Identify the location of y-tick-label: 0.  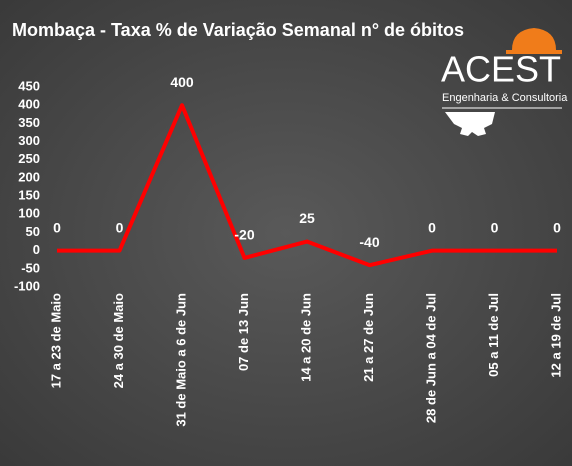
(36, 249).